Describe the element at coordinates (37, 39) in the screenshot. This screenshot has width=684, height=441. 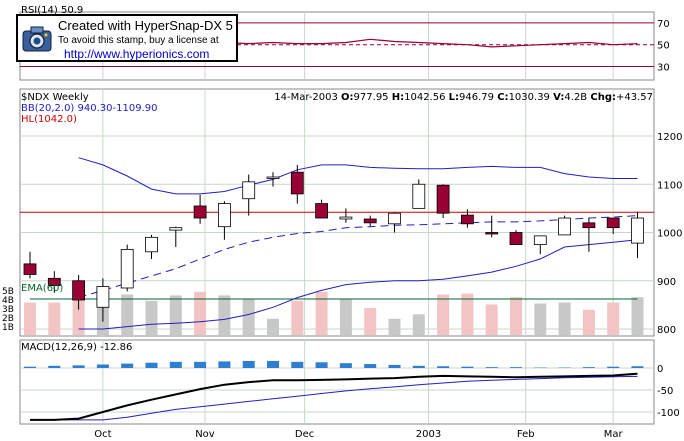
I see `camera-icon` at that location.